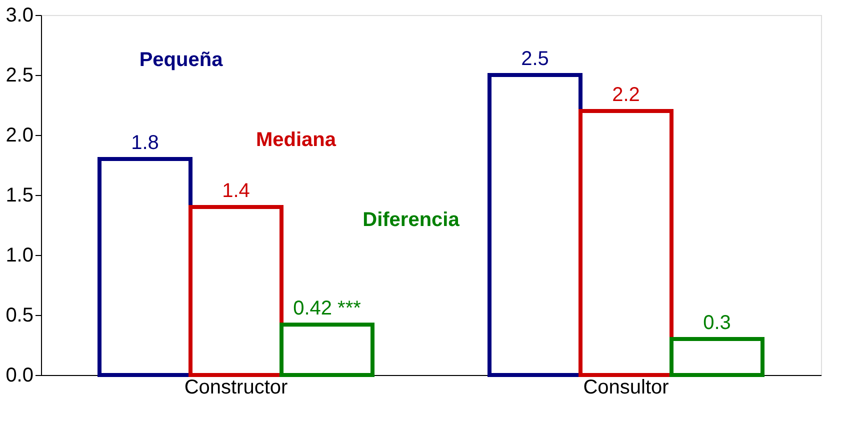  Describe the element at coordinates (145, 143) in the screenshot. I see `data-label: 1.8` at that location.